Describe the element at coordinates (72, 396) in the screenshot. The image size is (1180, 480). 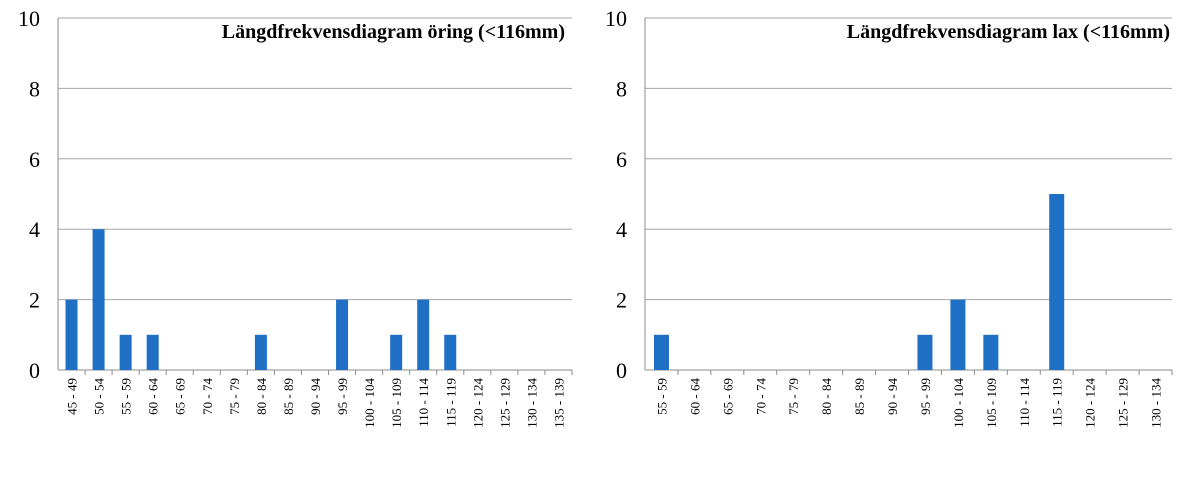
I see `x-tick-label: 45 - 49` at that location.